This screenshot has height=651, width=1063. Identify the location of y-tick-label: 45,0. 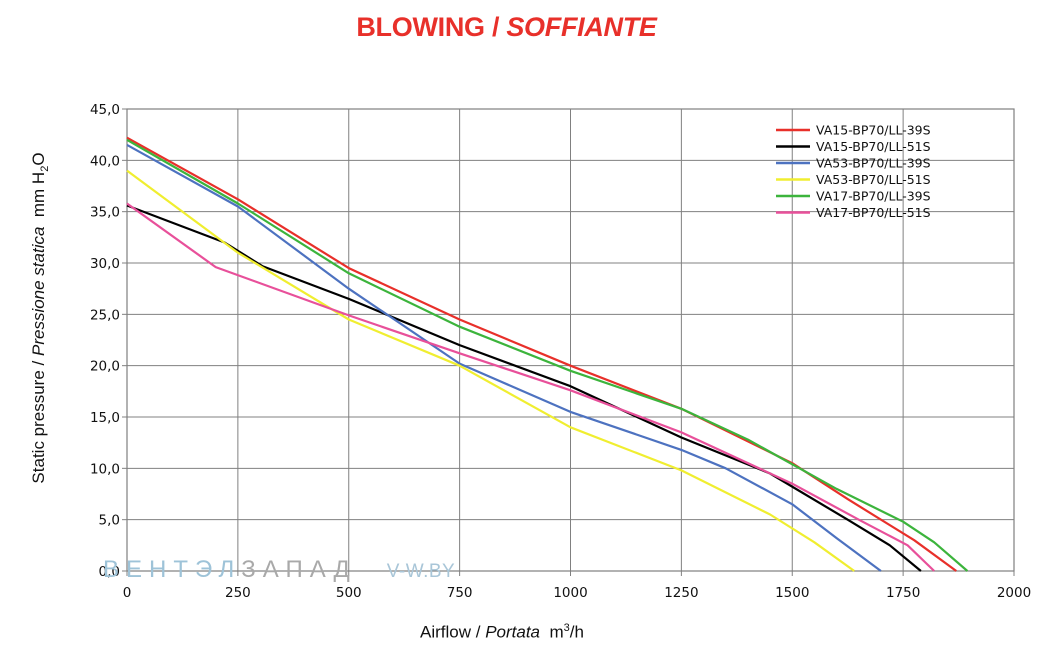
(105, 110).